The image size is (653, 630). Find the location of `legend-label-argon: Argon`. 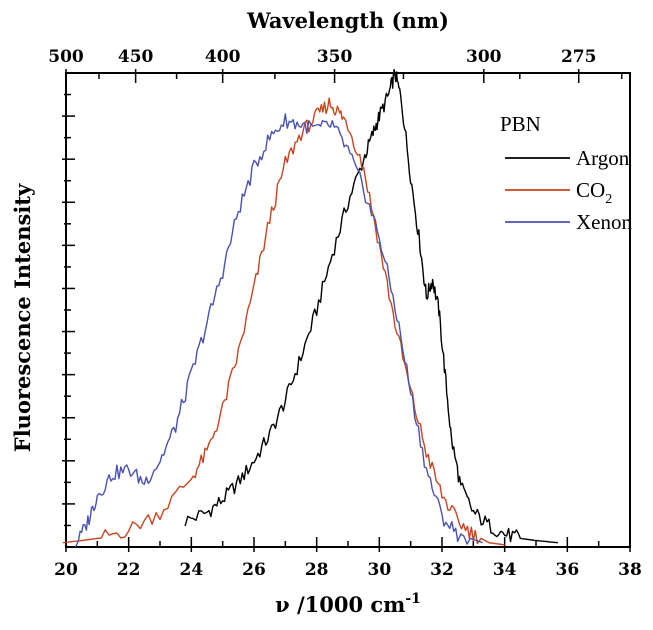

legend-label-argon: Argon is located at coordinates (603, 158).